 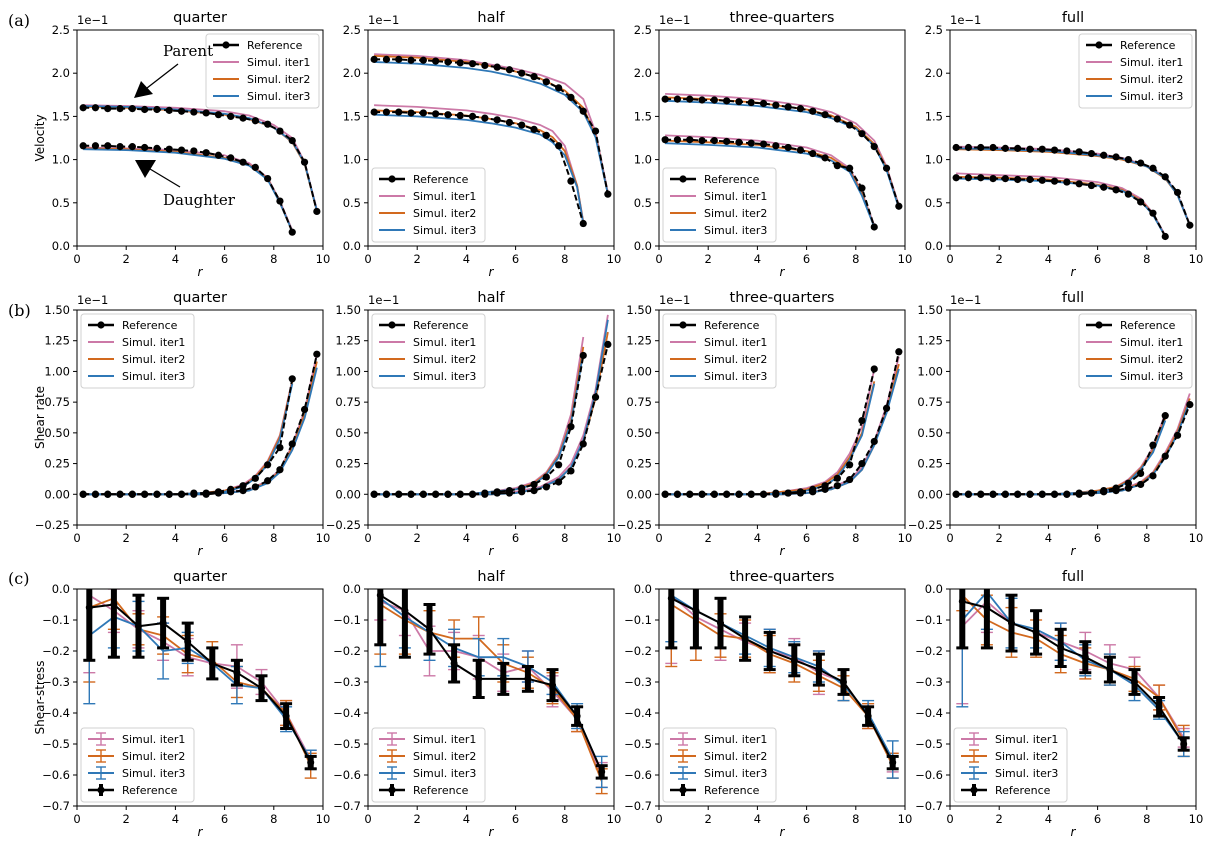 What do you see at coordinates (732, 325) in the screenshot?
I see `panel-b-three-quarters-legend-reference-label: Reference` at bounding box center [732, 325].